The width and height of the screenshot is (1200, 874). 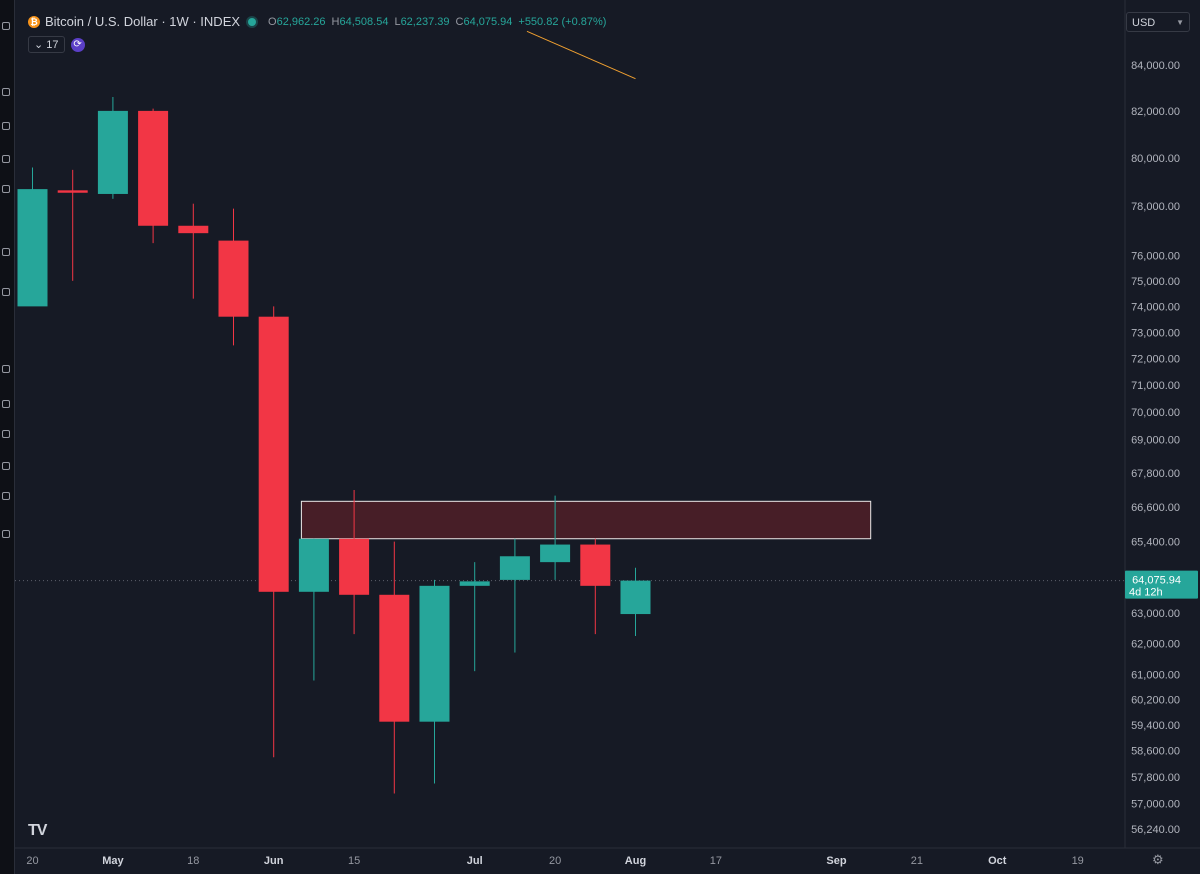 What do you see at coordinates (635, 861) in the screenshot?
I see `x-tick-label: Aug` at bounding box center [635, 861].